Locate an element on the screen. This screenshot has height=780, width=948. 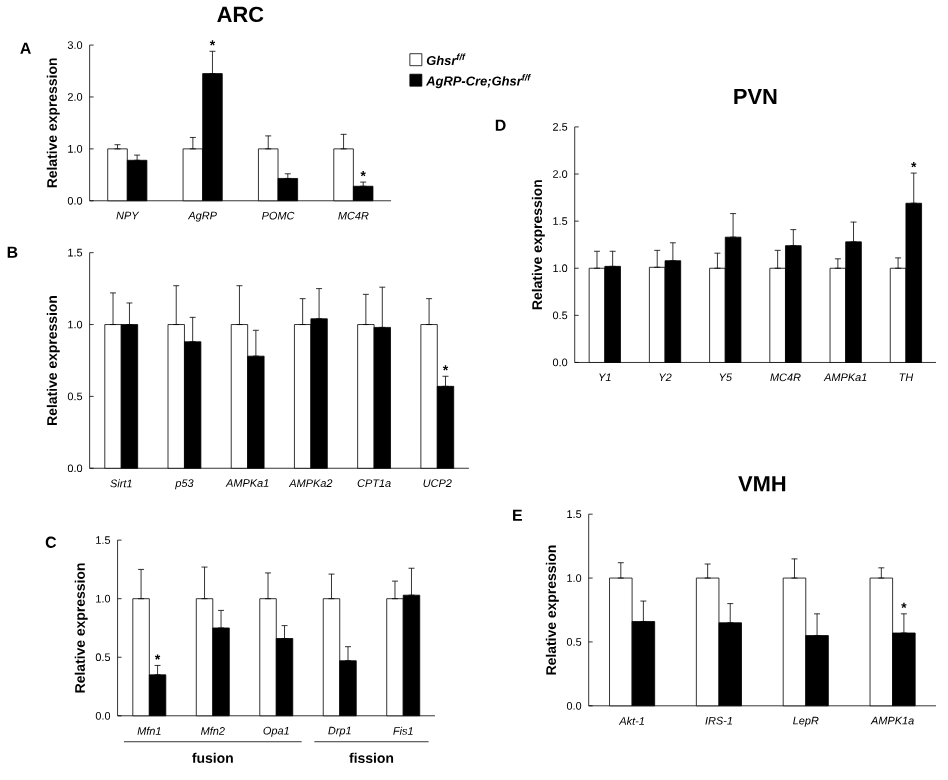
chart-title: VMH is located at coordinates (762, 484).